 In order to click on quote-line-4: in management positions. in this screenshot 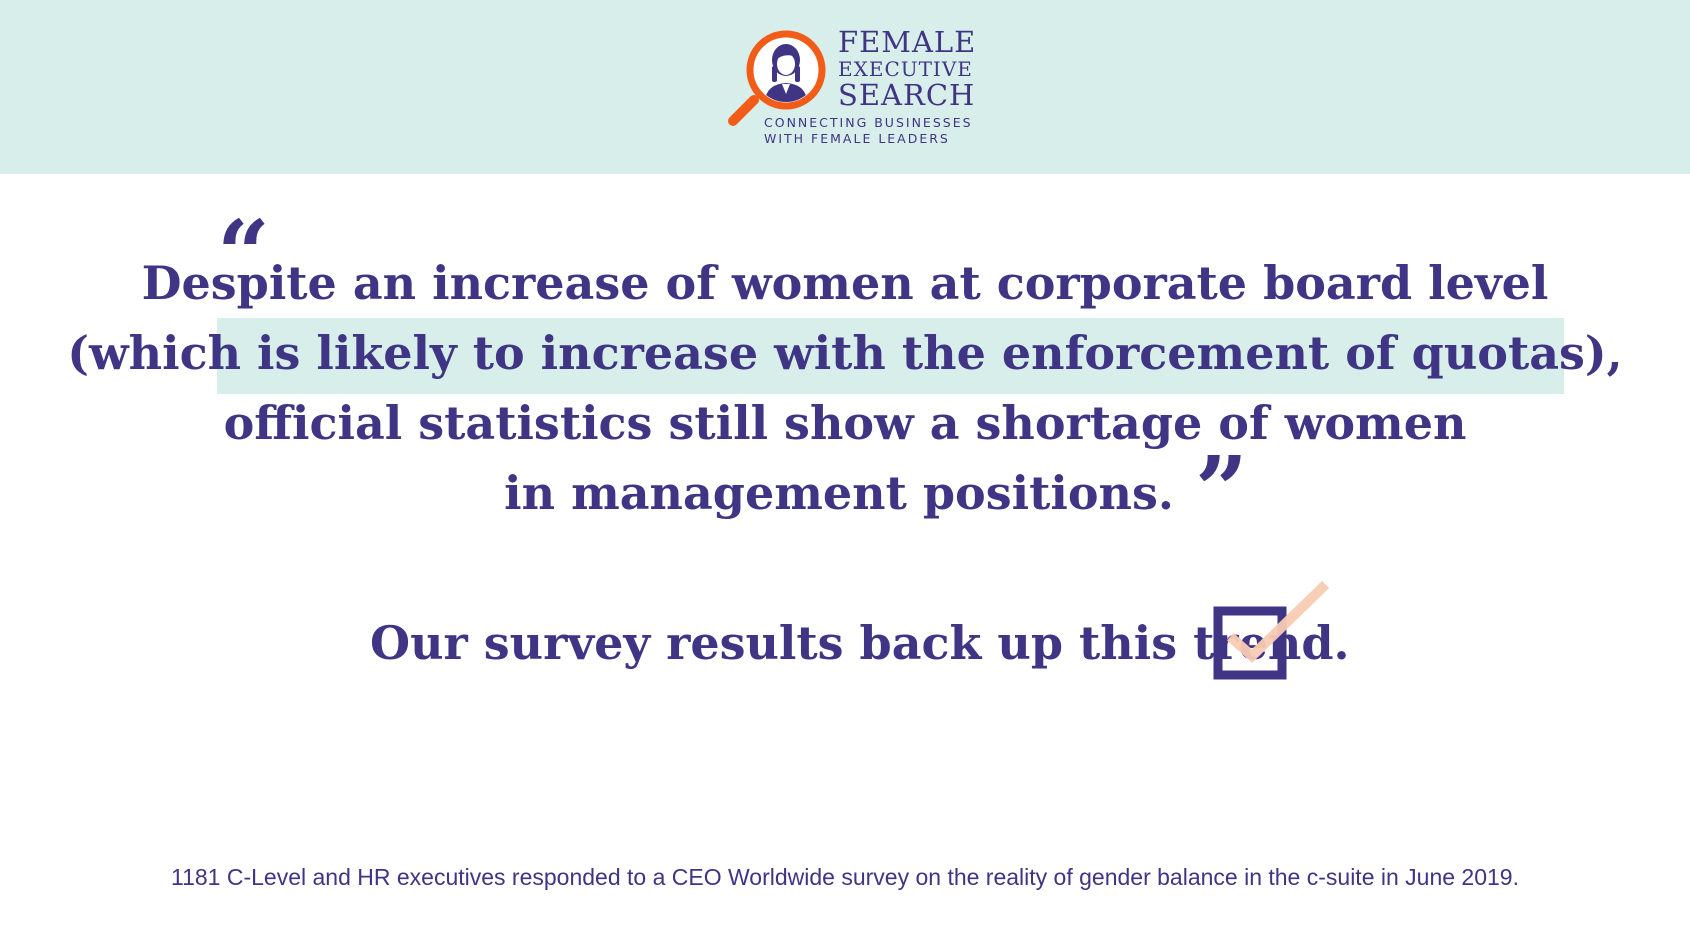, I will do `click(839, 493)`.